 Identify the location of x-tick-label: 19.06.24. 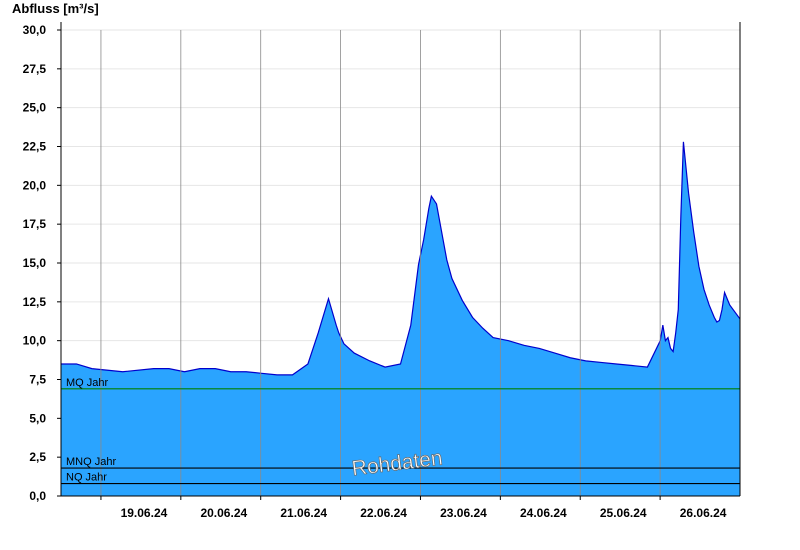
(144, 513).